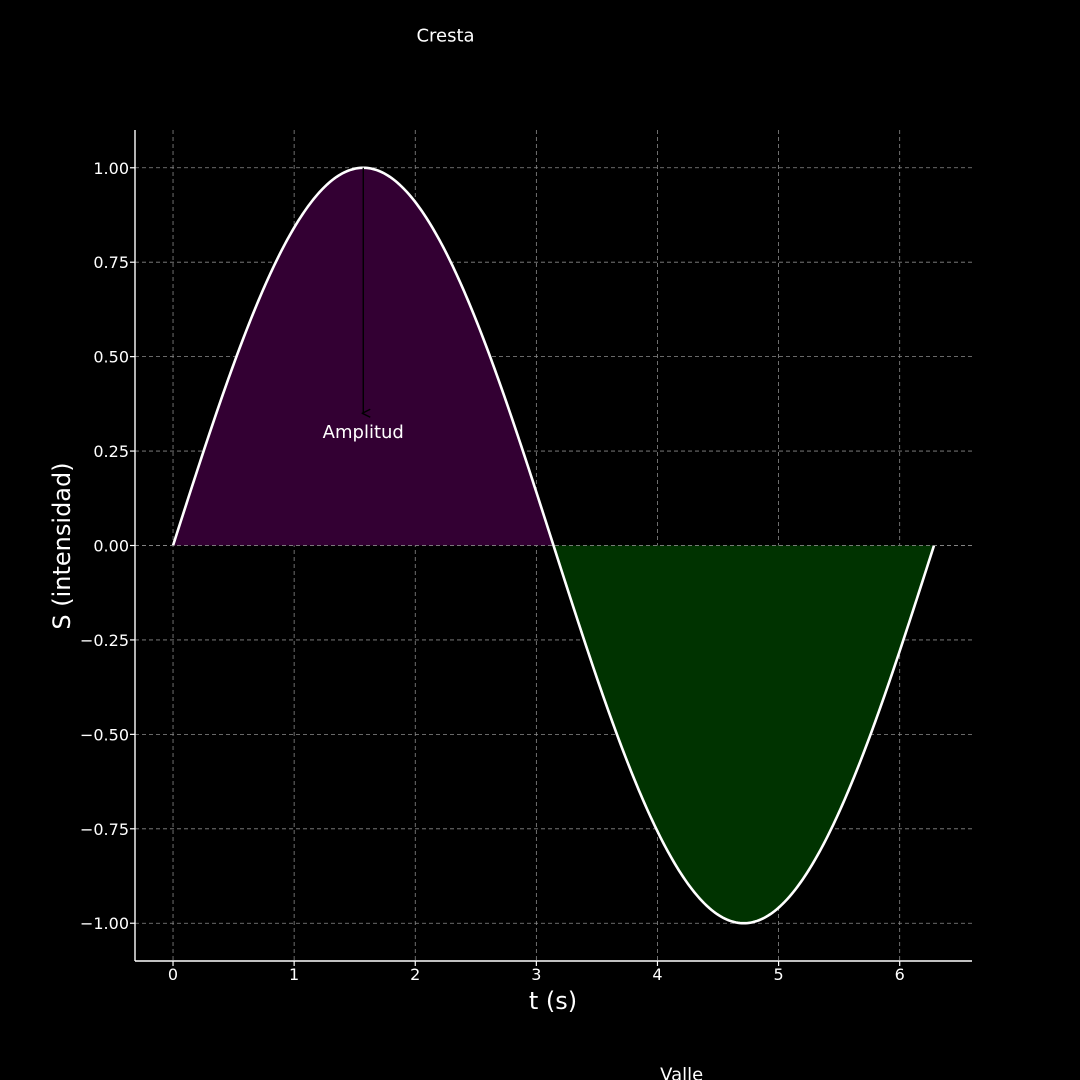 Image resolution: width=1080 pixels, height=1080 pixels. What do you see at coordinates (104, 640) in the screenshot?
I see `y-tick-label: −0.25` at bounding box center [104, 640].